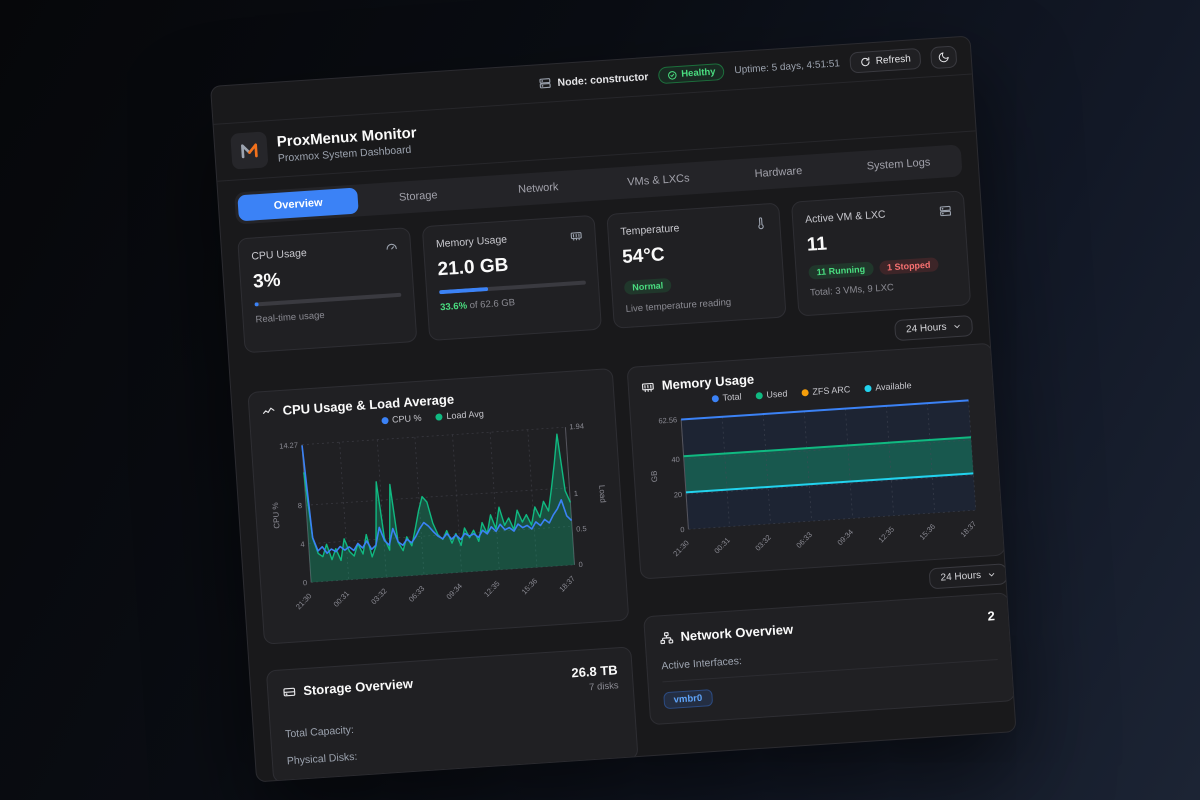 The width and height of the screenshot is (1200, 800). Describe the element at coordinates (288, 445) in the screenshot. I see `svg-text: 14.27` at that location.